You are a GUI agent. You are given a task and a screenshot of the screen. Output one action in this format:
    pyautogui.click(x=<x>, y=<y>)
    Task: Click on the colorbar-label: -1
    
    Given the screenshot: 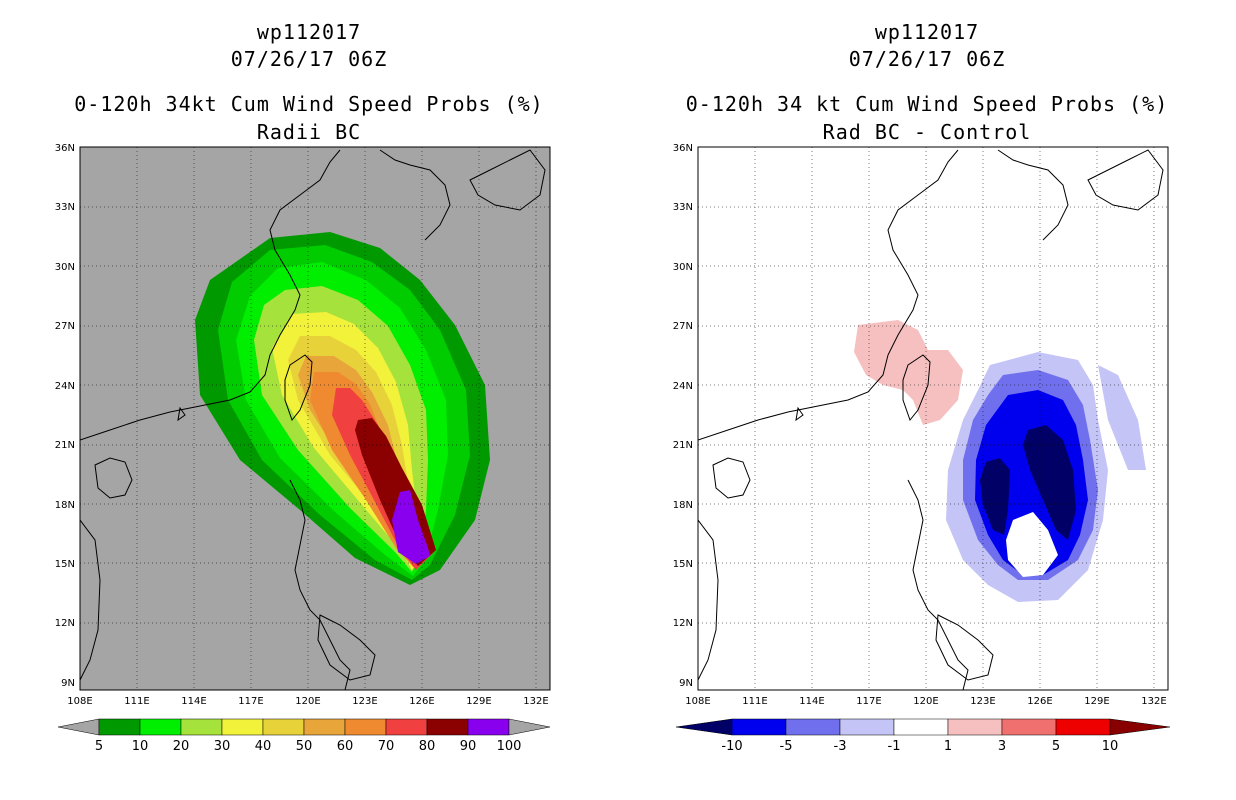 What is the action you would take?
    pyautogui.click(x=894, y=746)
    